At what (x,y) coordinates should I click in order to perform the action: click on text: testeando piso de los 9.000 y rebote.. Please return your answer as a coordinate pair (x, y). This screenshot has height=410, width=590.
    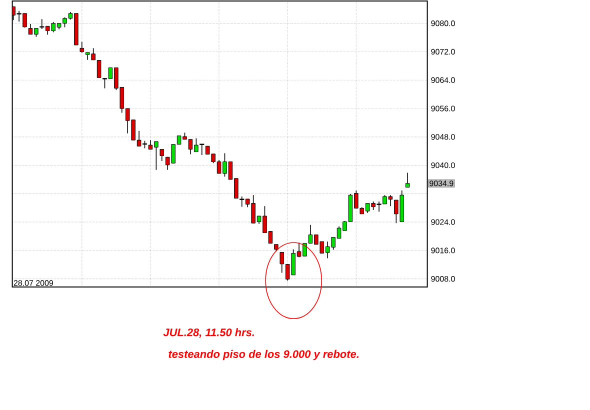
    Looking at the image, I should click on (263, 355).